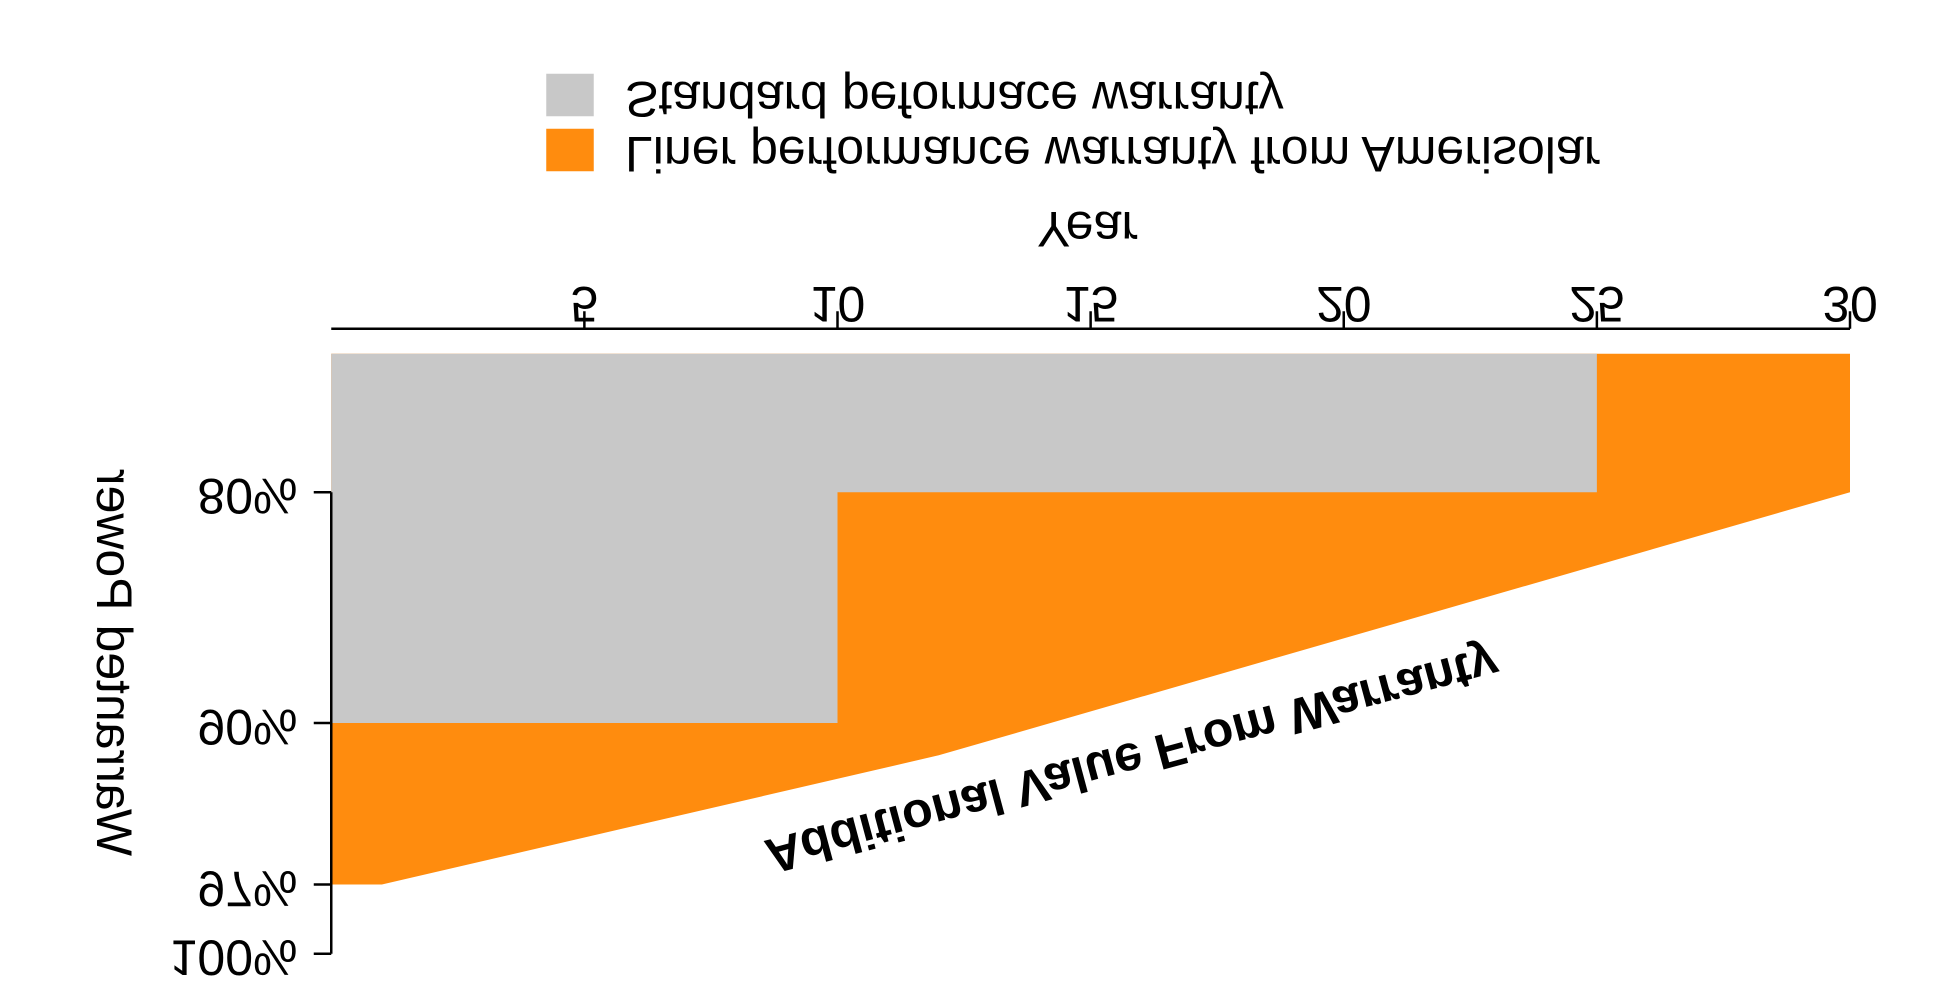  Describe the element at coordinates (954, 99) in the screenshot. I see `legend-label: Standard peformace warranty` at that location.